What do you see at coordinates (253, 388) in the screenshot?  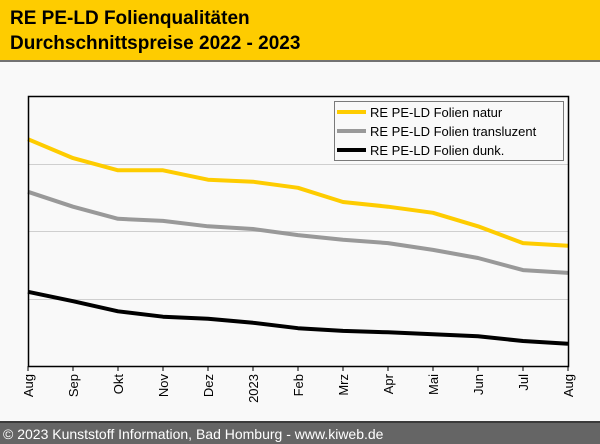 I see `x-tick-label: 2023` at bounding box center [253, 388].